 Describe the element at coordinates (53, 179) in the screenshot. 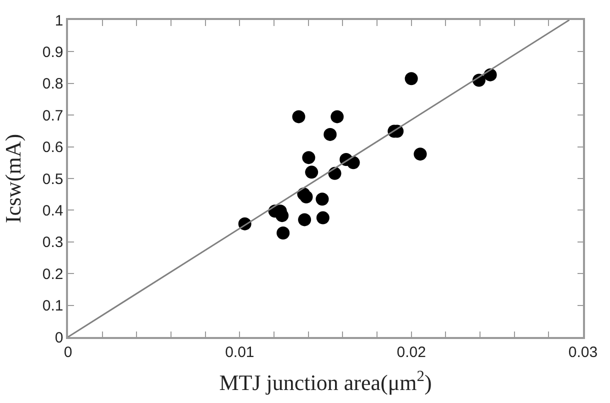

I see `y-tick-label: 0.5` at that location.